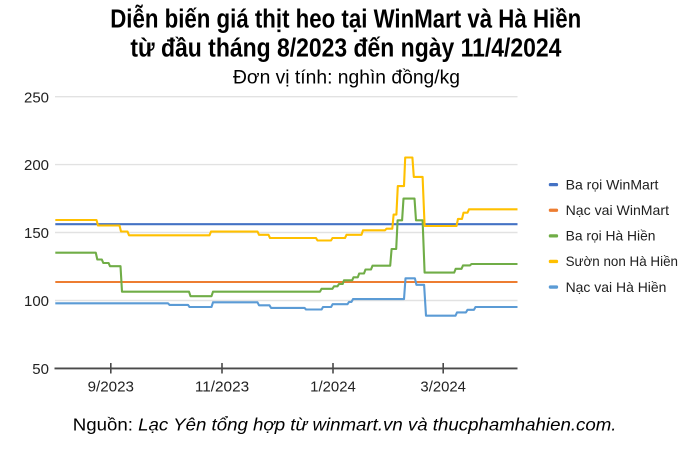  What do you see at coordinates (622, 261) in the screenshot?
I see `svg-text: Sườn non Hà Hiền` at bounding box center [622, 261].